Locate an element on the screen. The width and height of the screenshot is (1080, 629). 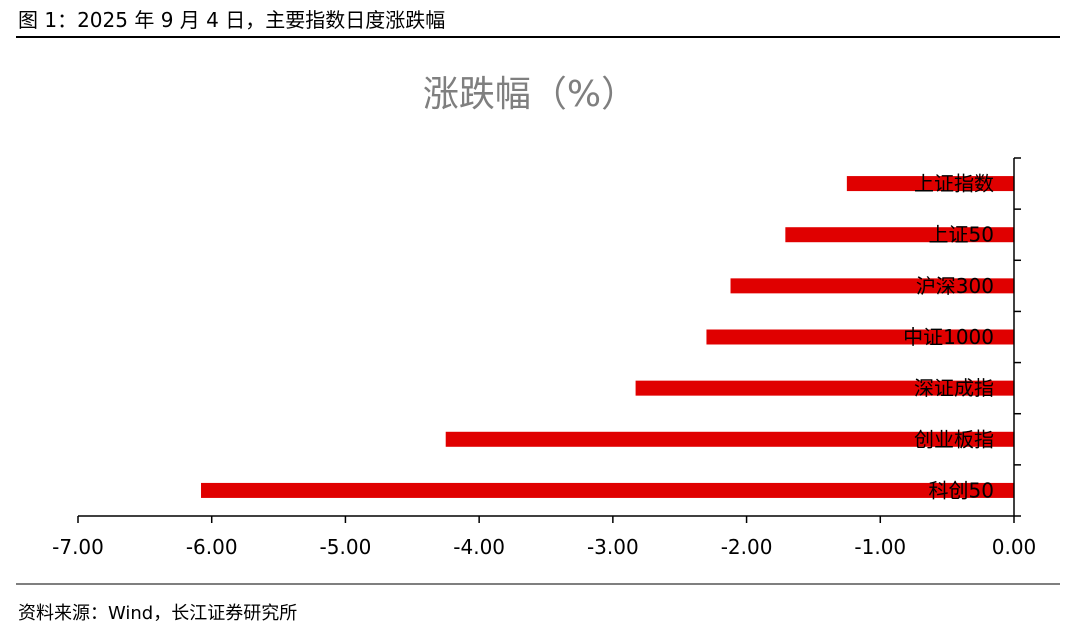
category-label: 上证50 is located at coordinates (961, 235).